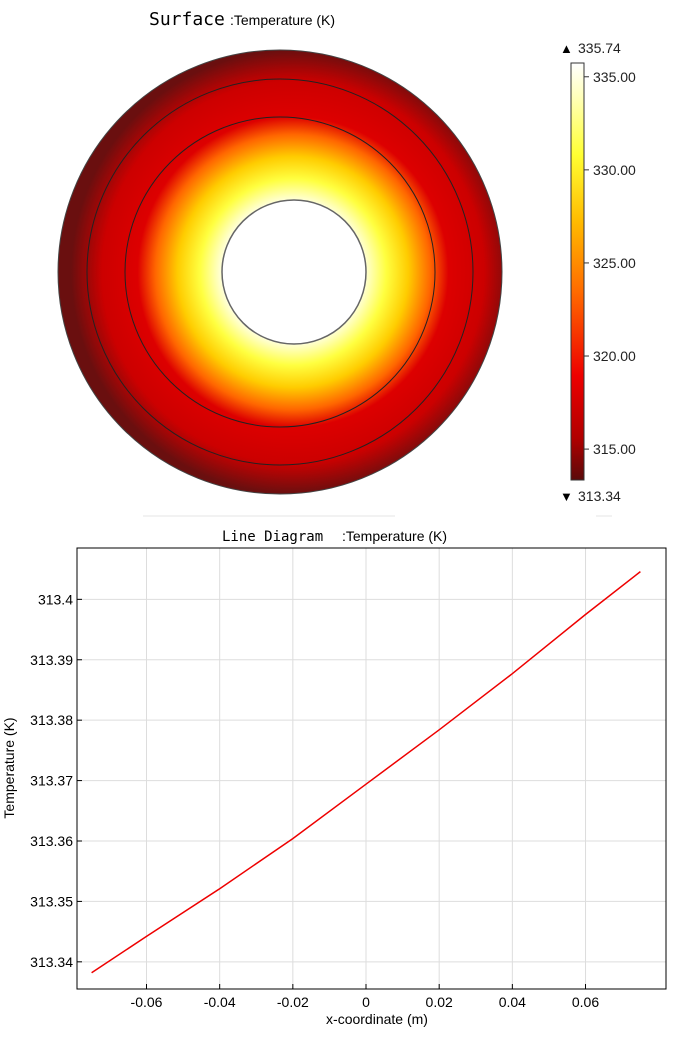  What do you see at coordinates (51, 781) in the screenshot?
I see `y-tick-label: 313.37` at bounding box center [51, 781].